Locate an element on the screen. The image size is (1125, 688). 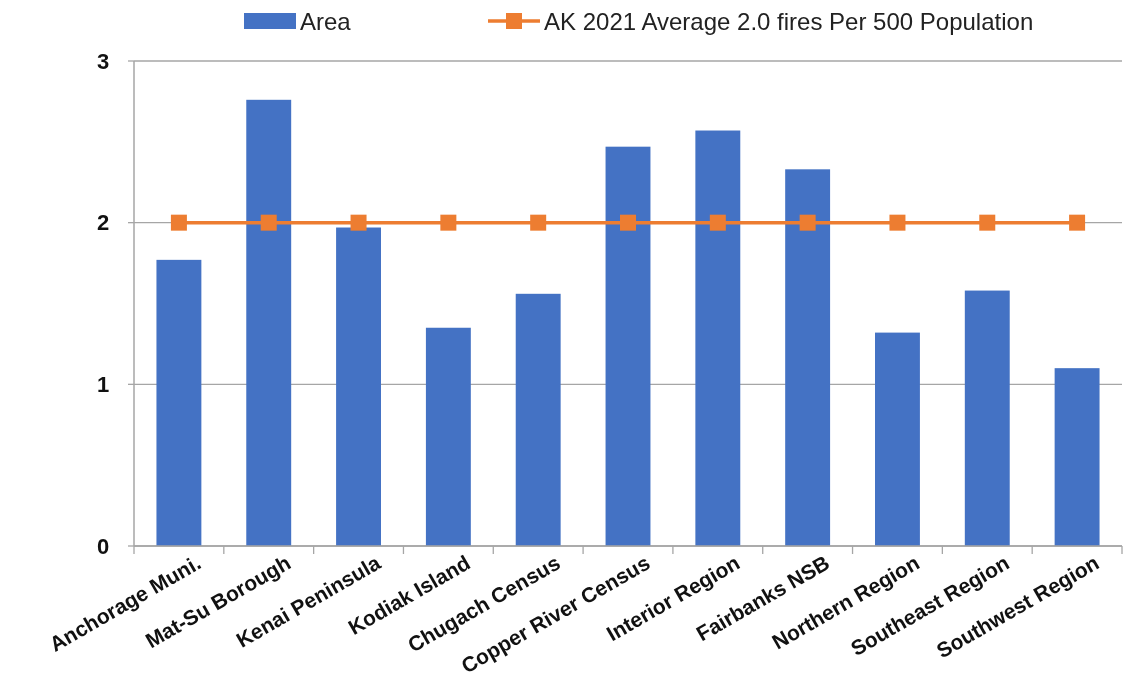
legend-label: AK 2021 Average 2.0 fires Per 500 Population is located at coordinates (789, 21).